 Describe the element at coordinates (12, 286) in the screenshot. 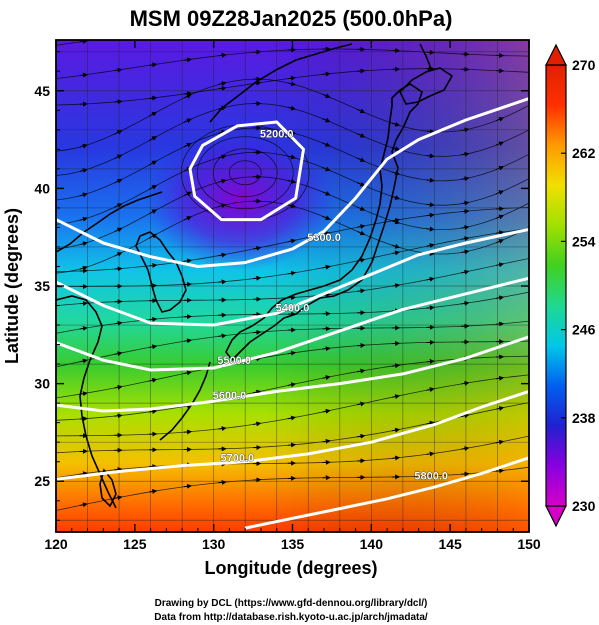

I see `y-axis-label: Latitude (degrees)` at that location.